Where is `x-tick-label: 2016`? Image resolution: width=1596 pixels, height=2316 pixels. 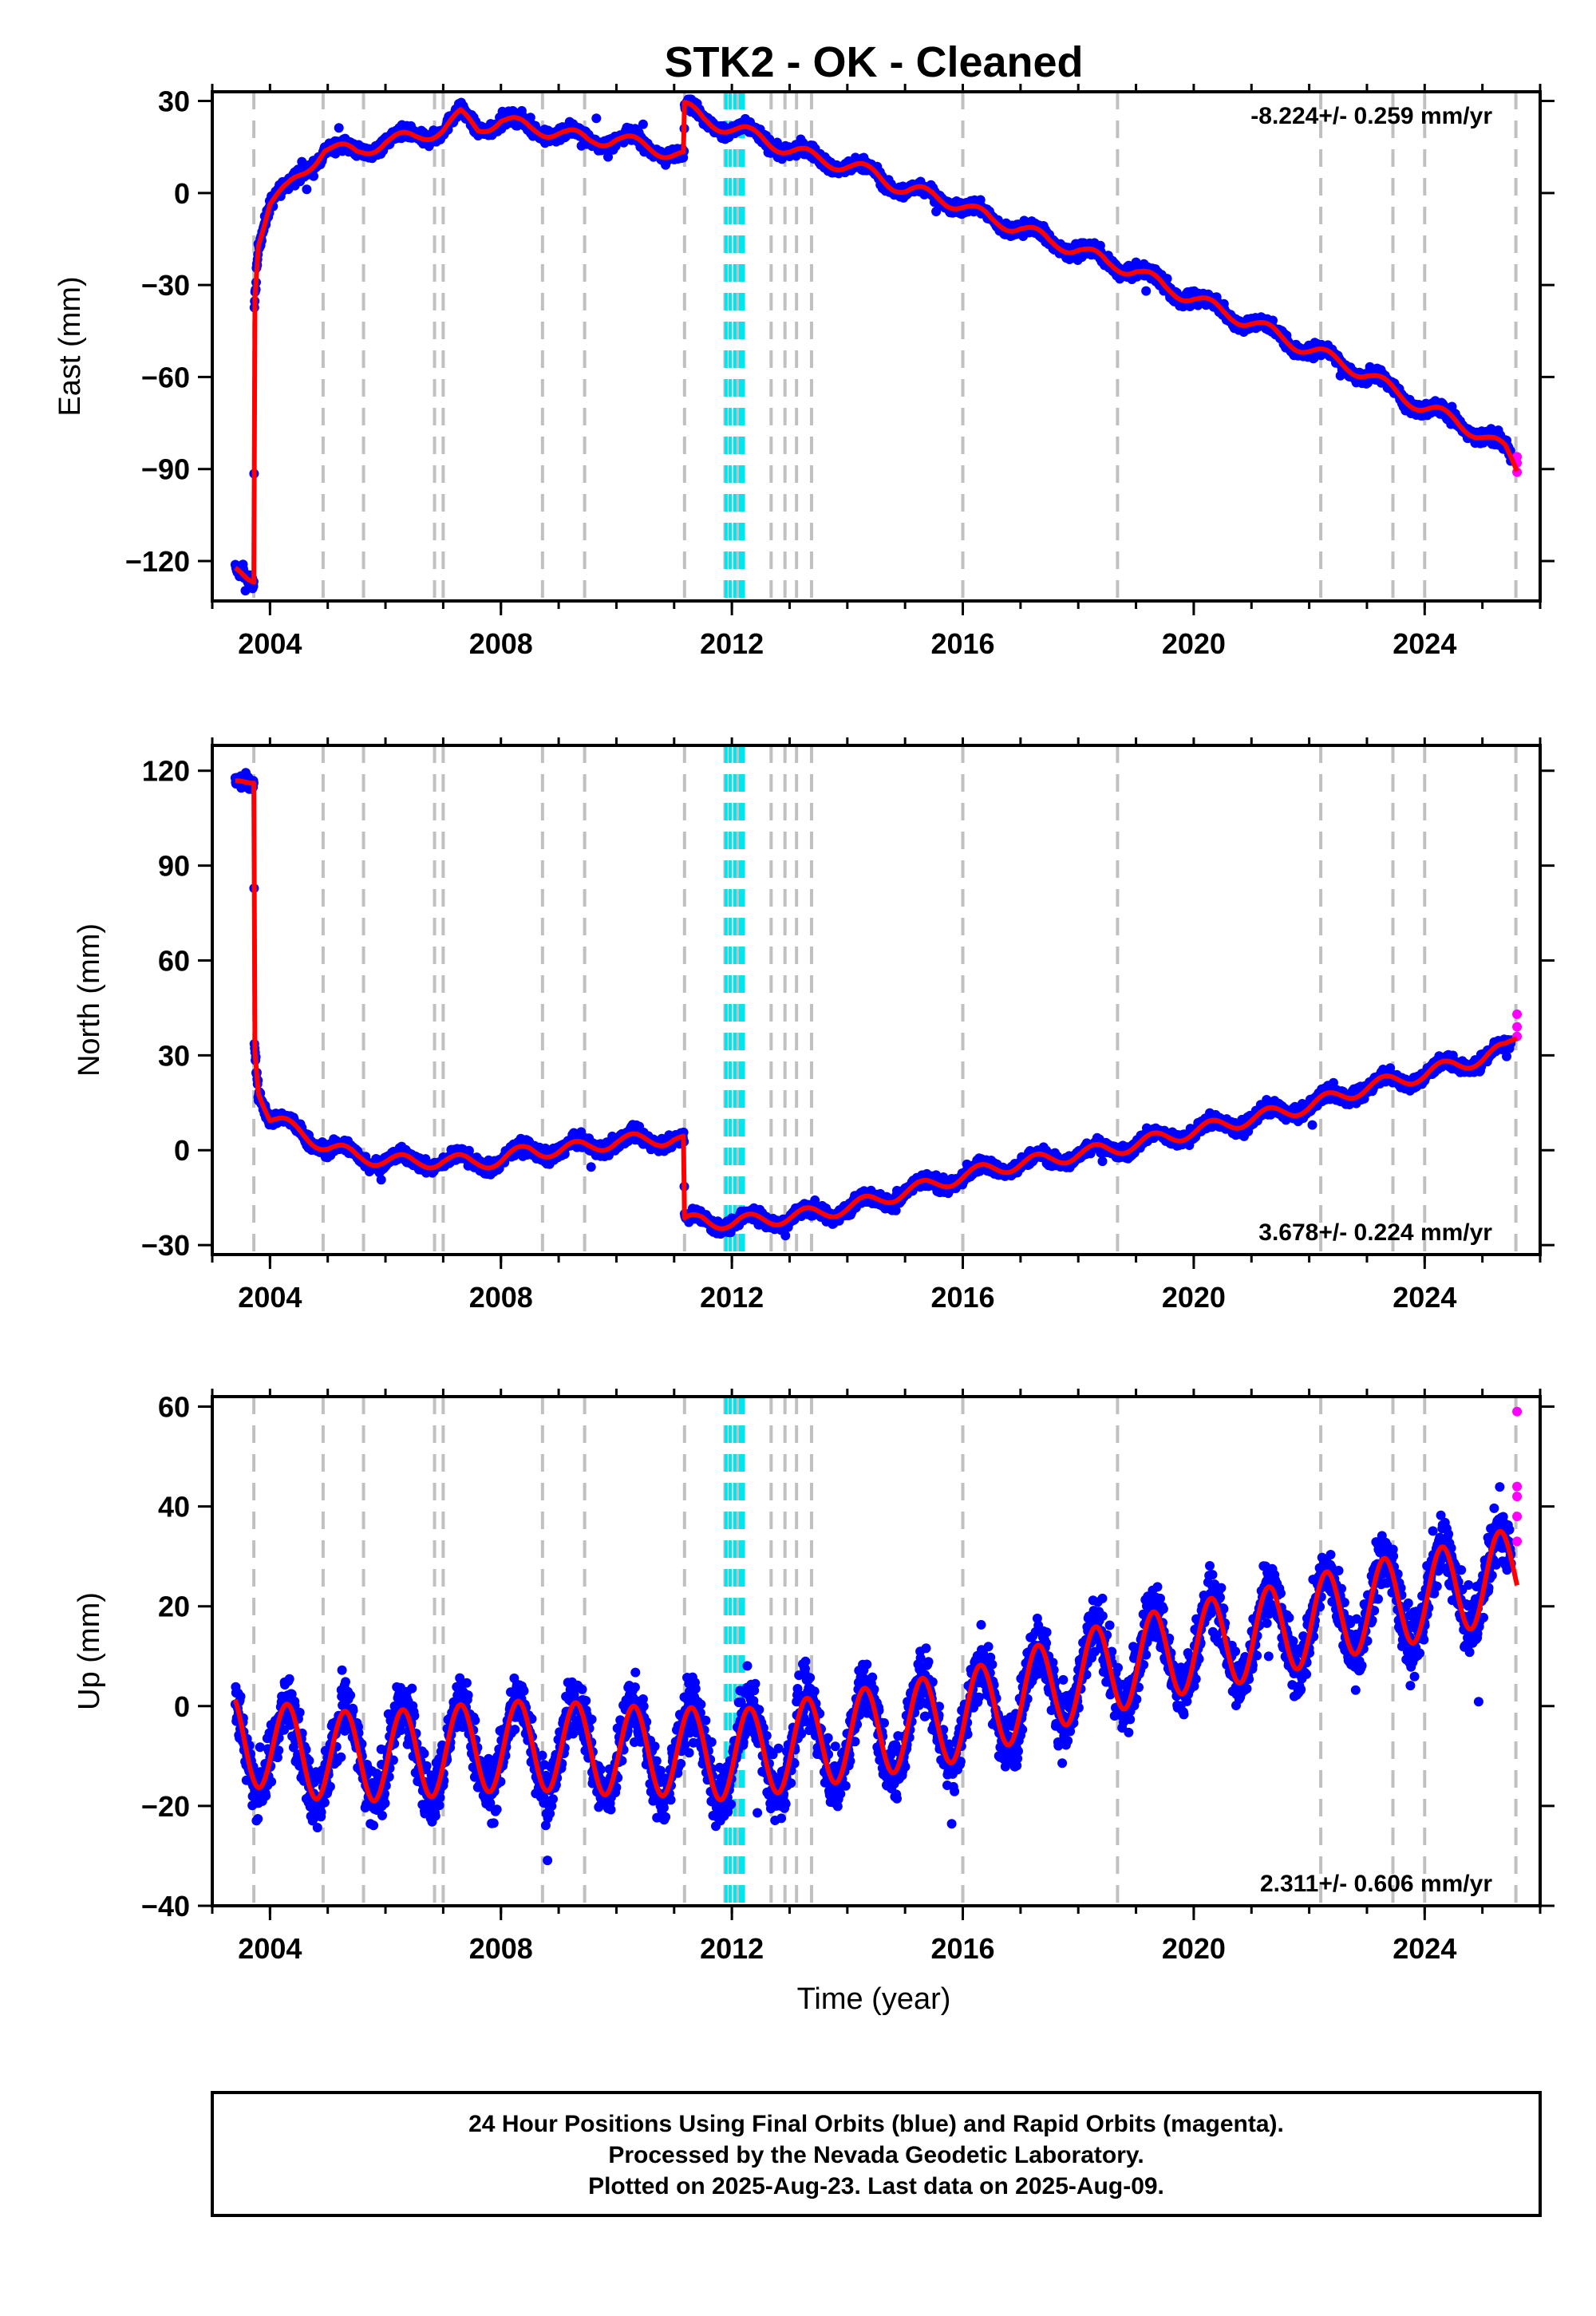
x-tick-label: 2016 is located at coordinates (962, 643).